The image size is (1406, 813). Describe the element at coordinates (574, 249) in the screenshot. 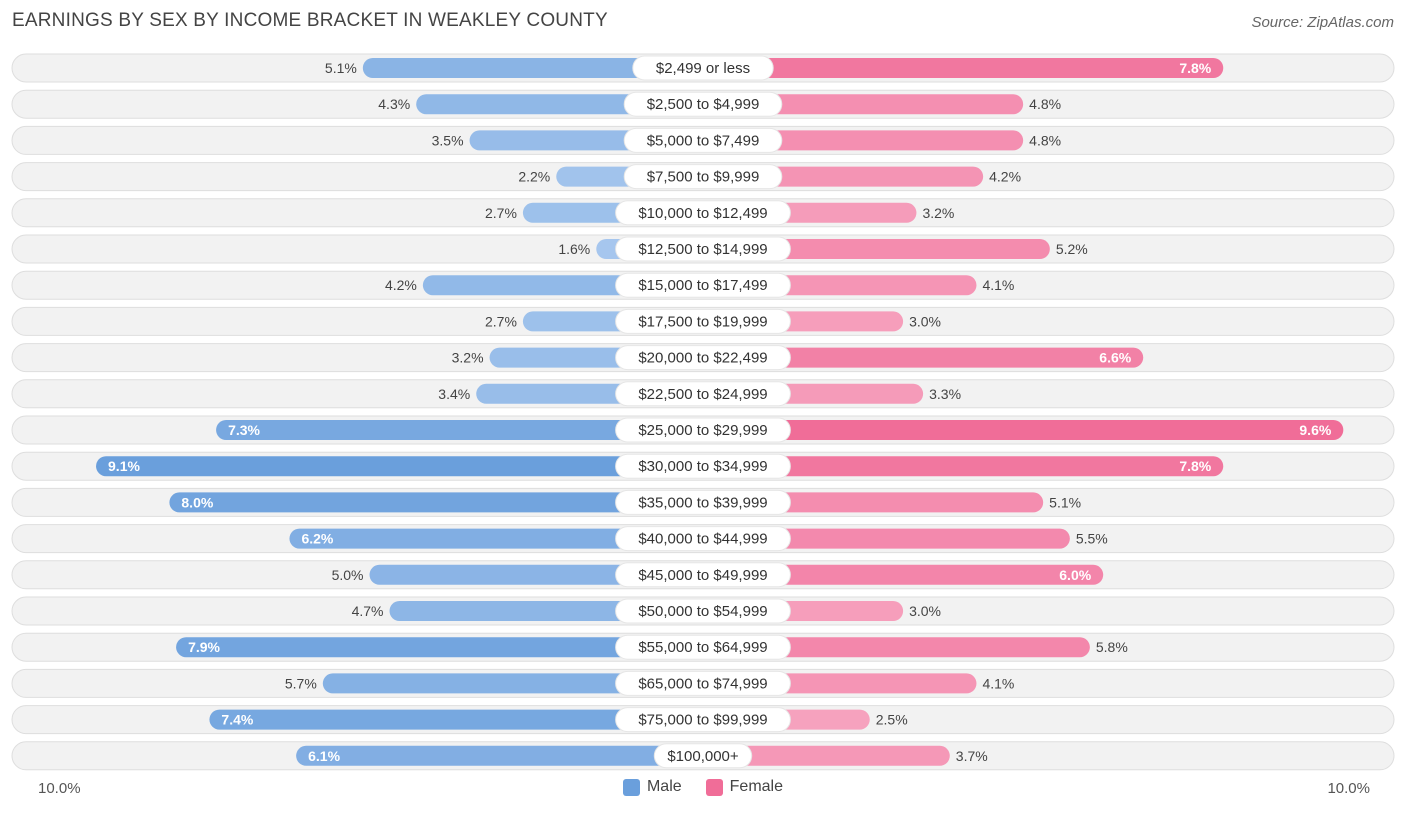

I see `male-value-label: 1.6%` at that location.